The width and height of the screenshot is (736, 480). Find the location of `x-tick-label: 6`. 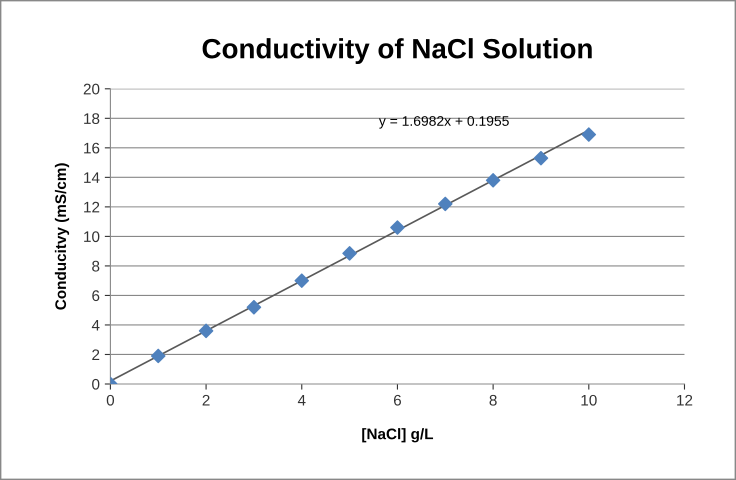

x-tick-label: 6 is located at coordinates (398, 400).